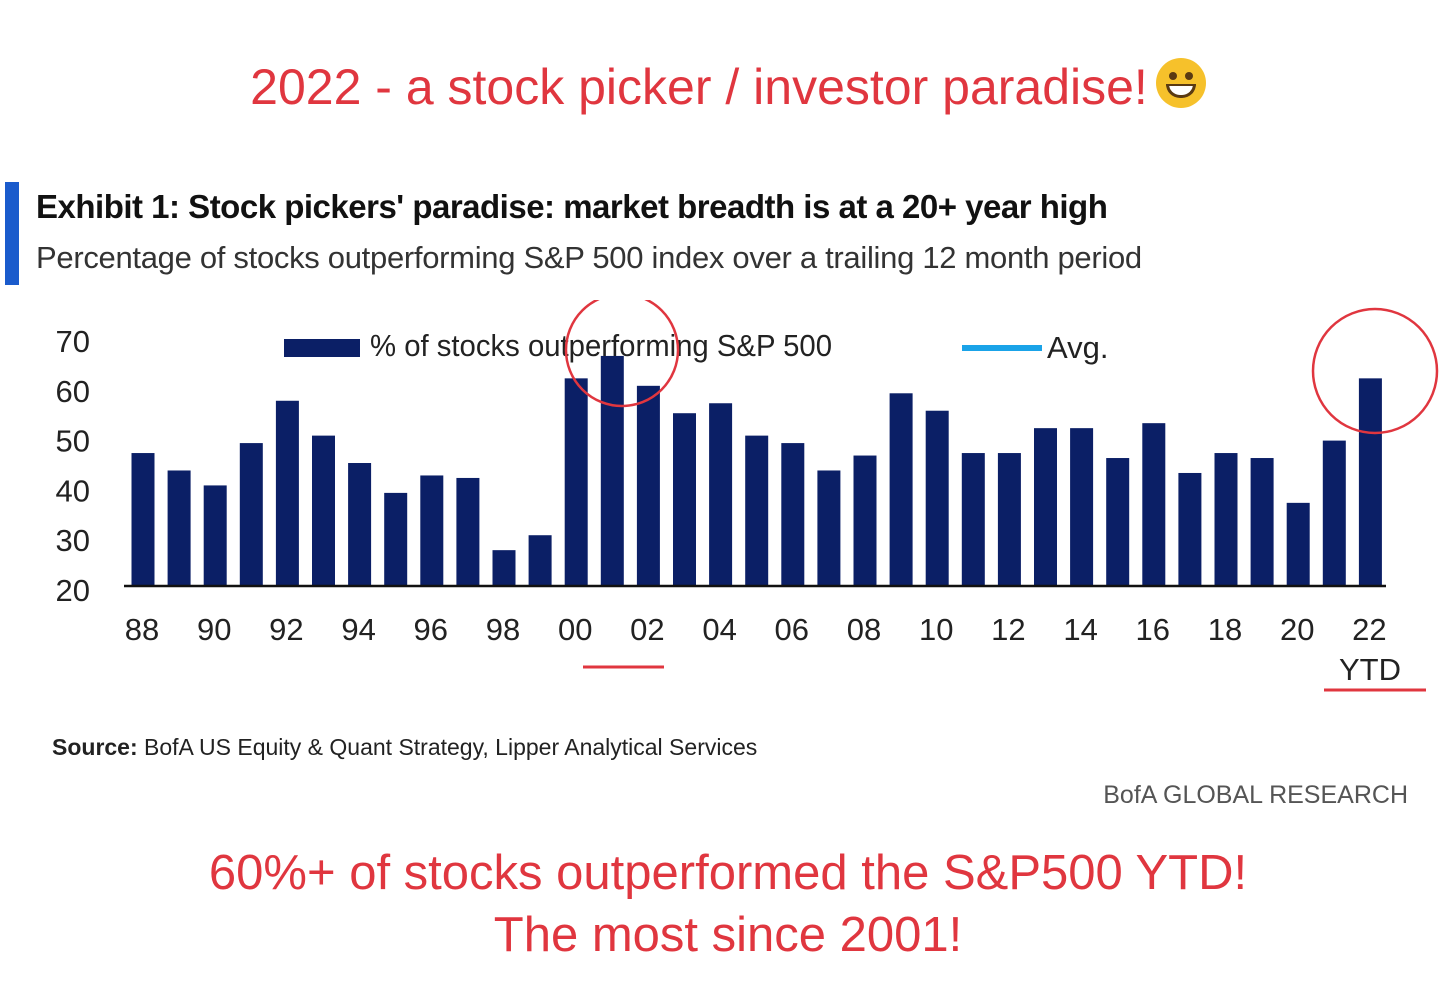 The height and width of the screenshot is (999, 1456). What do you see at coordinates (612, 470) in the screenshot?
I see `bar-2001` at bounding box center [612, 470].